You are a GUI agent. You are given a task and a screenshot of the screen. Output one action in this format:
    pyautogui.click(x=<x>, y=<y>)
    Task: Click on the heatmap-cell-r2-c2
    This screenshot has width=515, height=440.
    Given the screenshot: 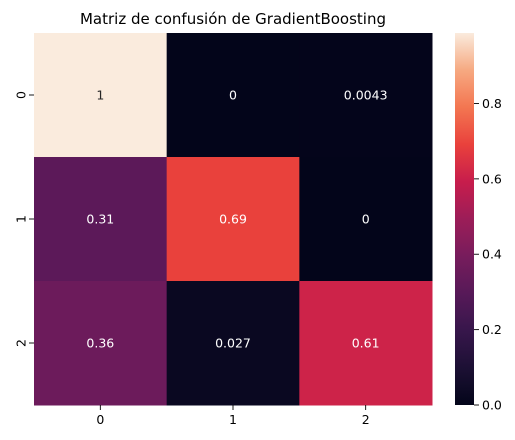 What is the action you would take?
    pyautogui.click(x=366, y=343)
    